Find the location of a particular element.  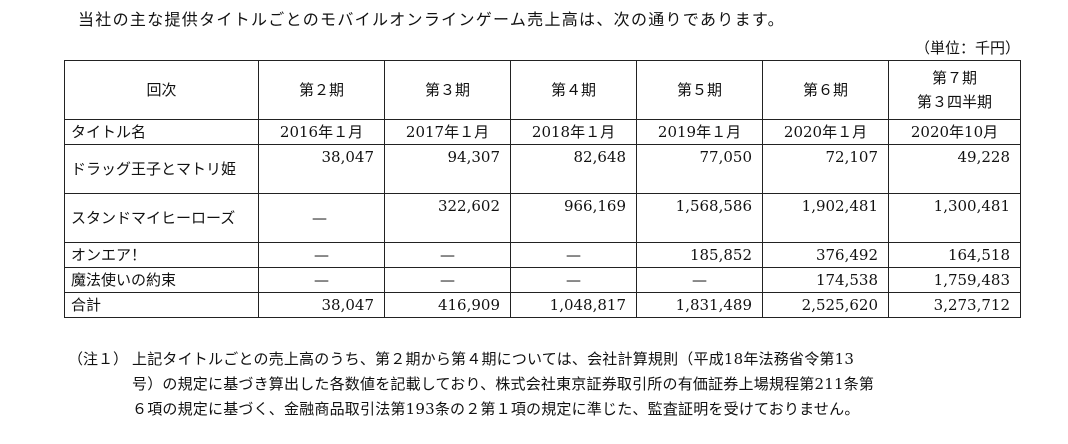

value-cell: 164,518 is located at coordinates (954, 255).